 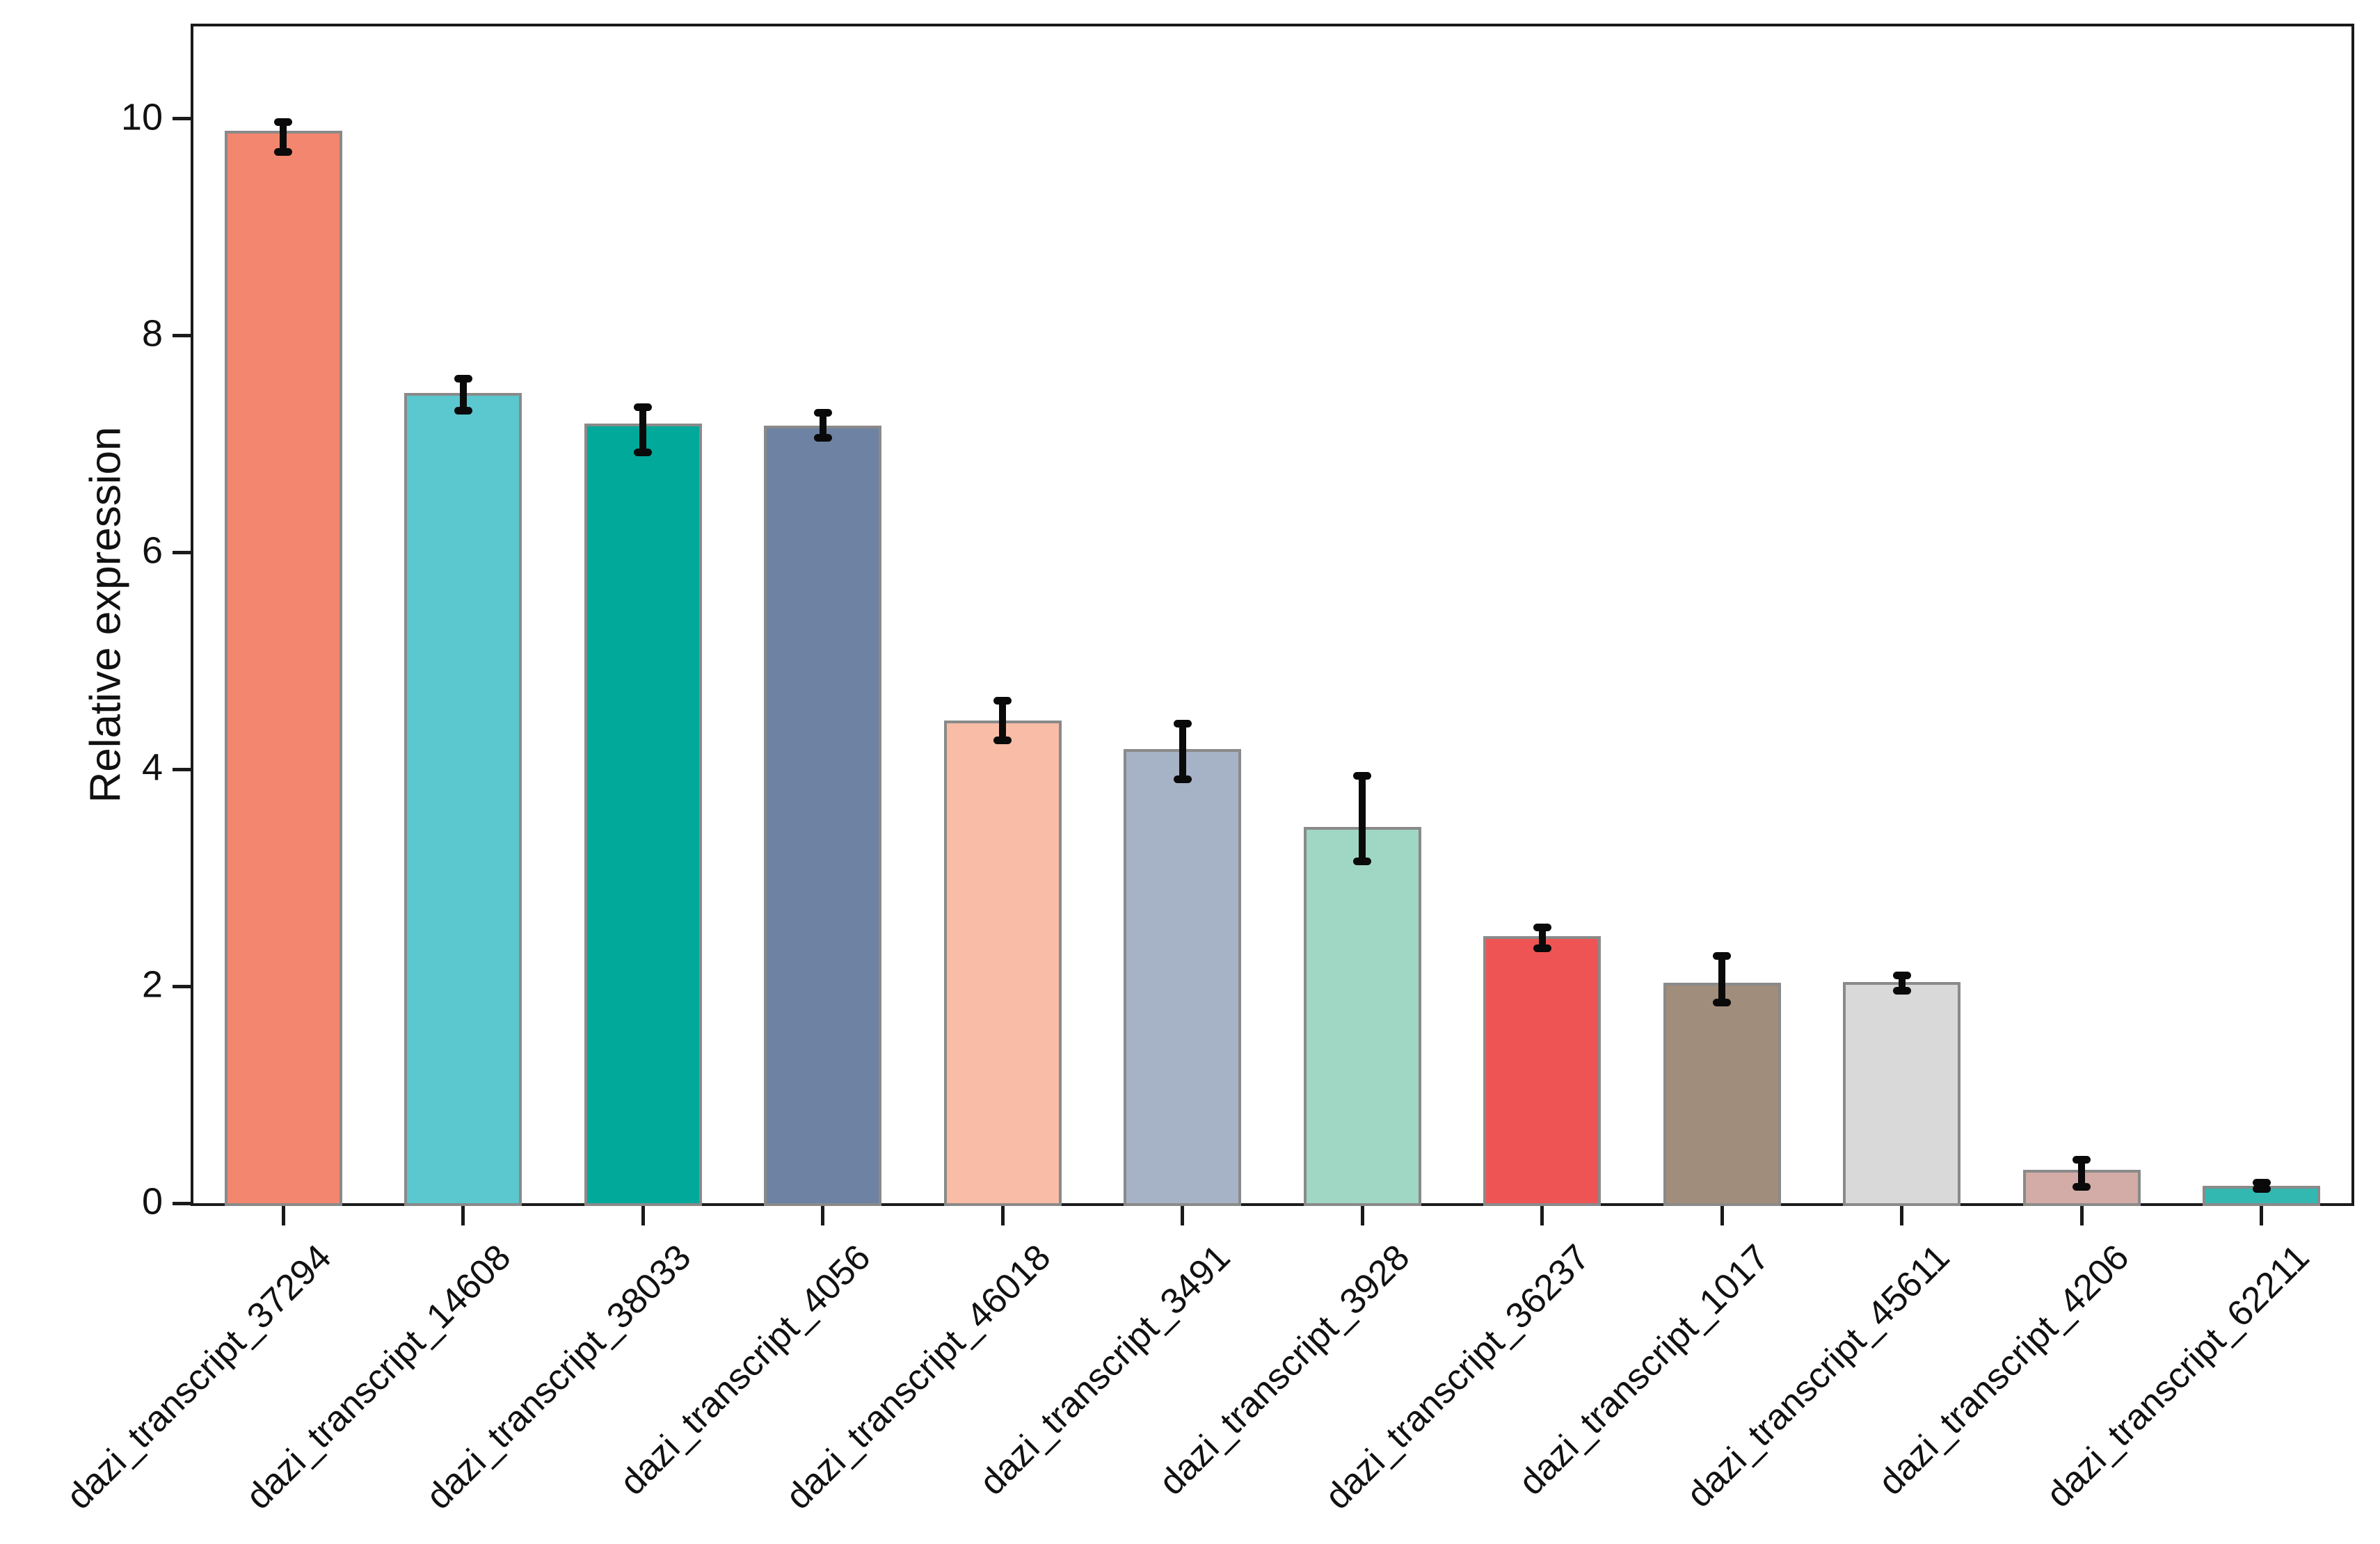 I want to click on y-axis-title: Relative expression, so click(x=105, y=614).